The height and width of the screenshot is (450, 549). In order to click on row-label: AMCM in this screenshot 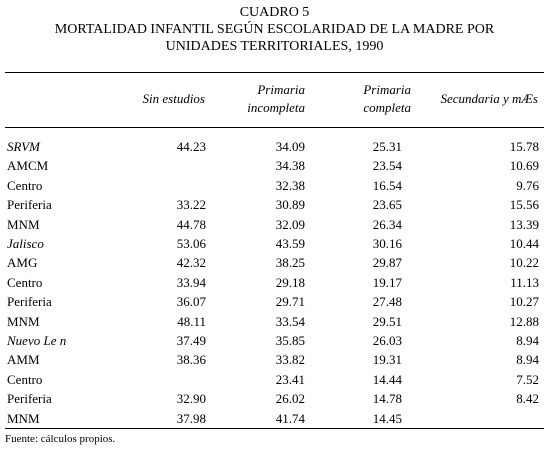, I will do `click(28, 166)`.